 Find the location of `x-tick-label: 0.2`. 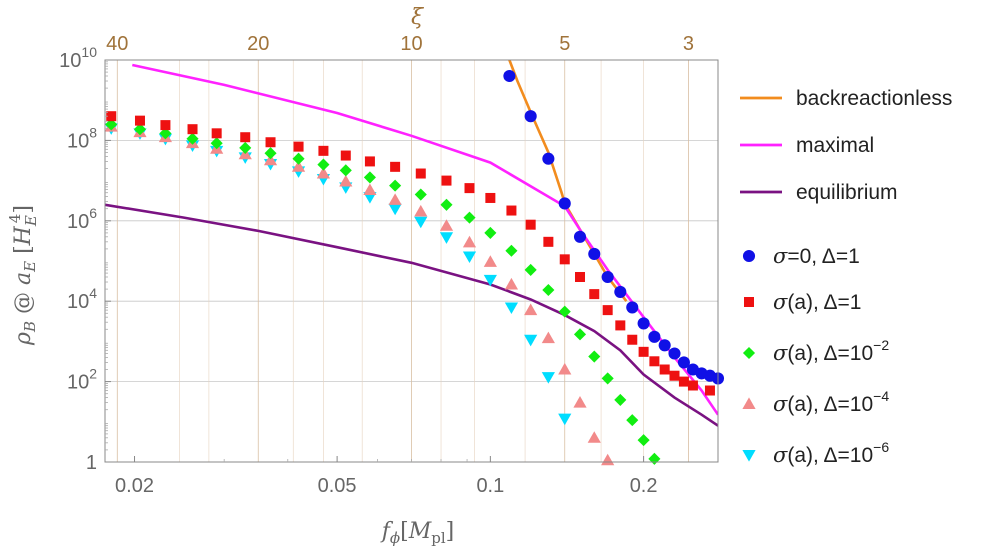

x-tick-label: 0.2 is located at coordinates (644, 486).